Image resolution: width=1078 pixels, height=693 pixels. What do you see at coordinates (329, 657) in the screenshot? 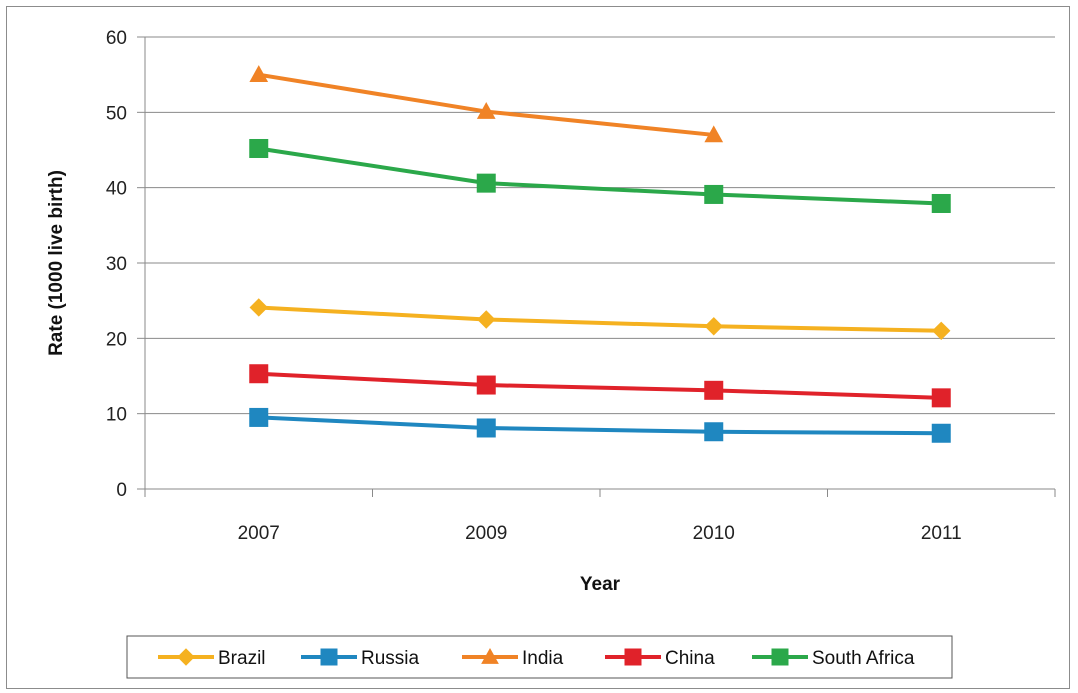
I see `legend-marker-russia` at bounding box center [329, 657].